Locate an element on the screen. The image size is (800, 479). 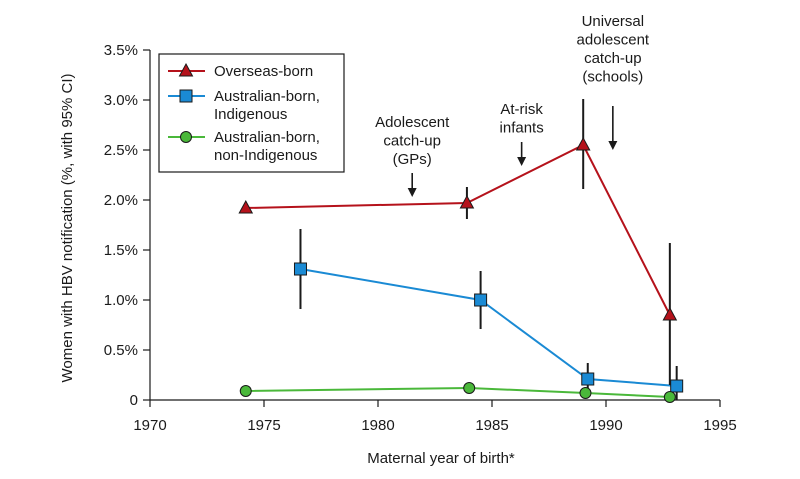
x-tick-label: 1985 is located at coordinates (491, 425).